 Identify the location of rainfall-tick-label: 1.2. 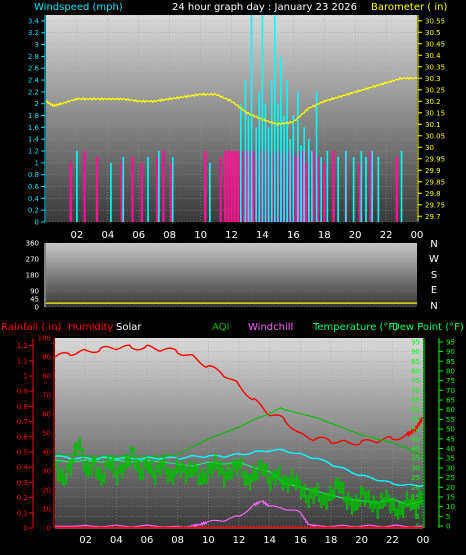
(22, 346).